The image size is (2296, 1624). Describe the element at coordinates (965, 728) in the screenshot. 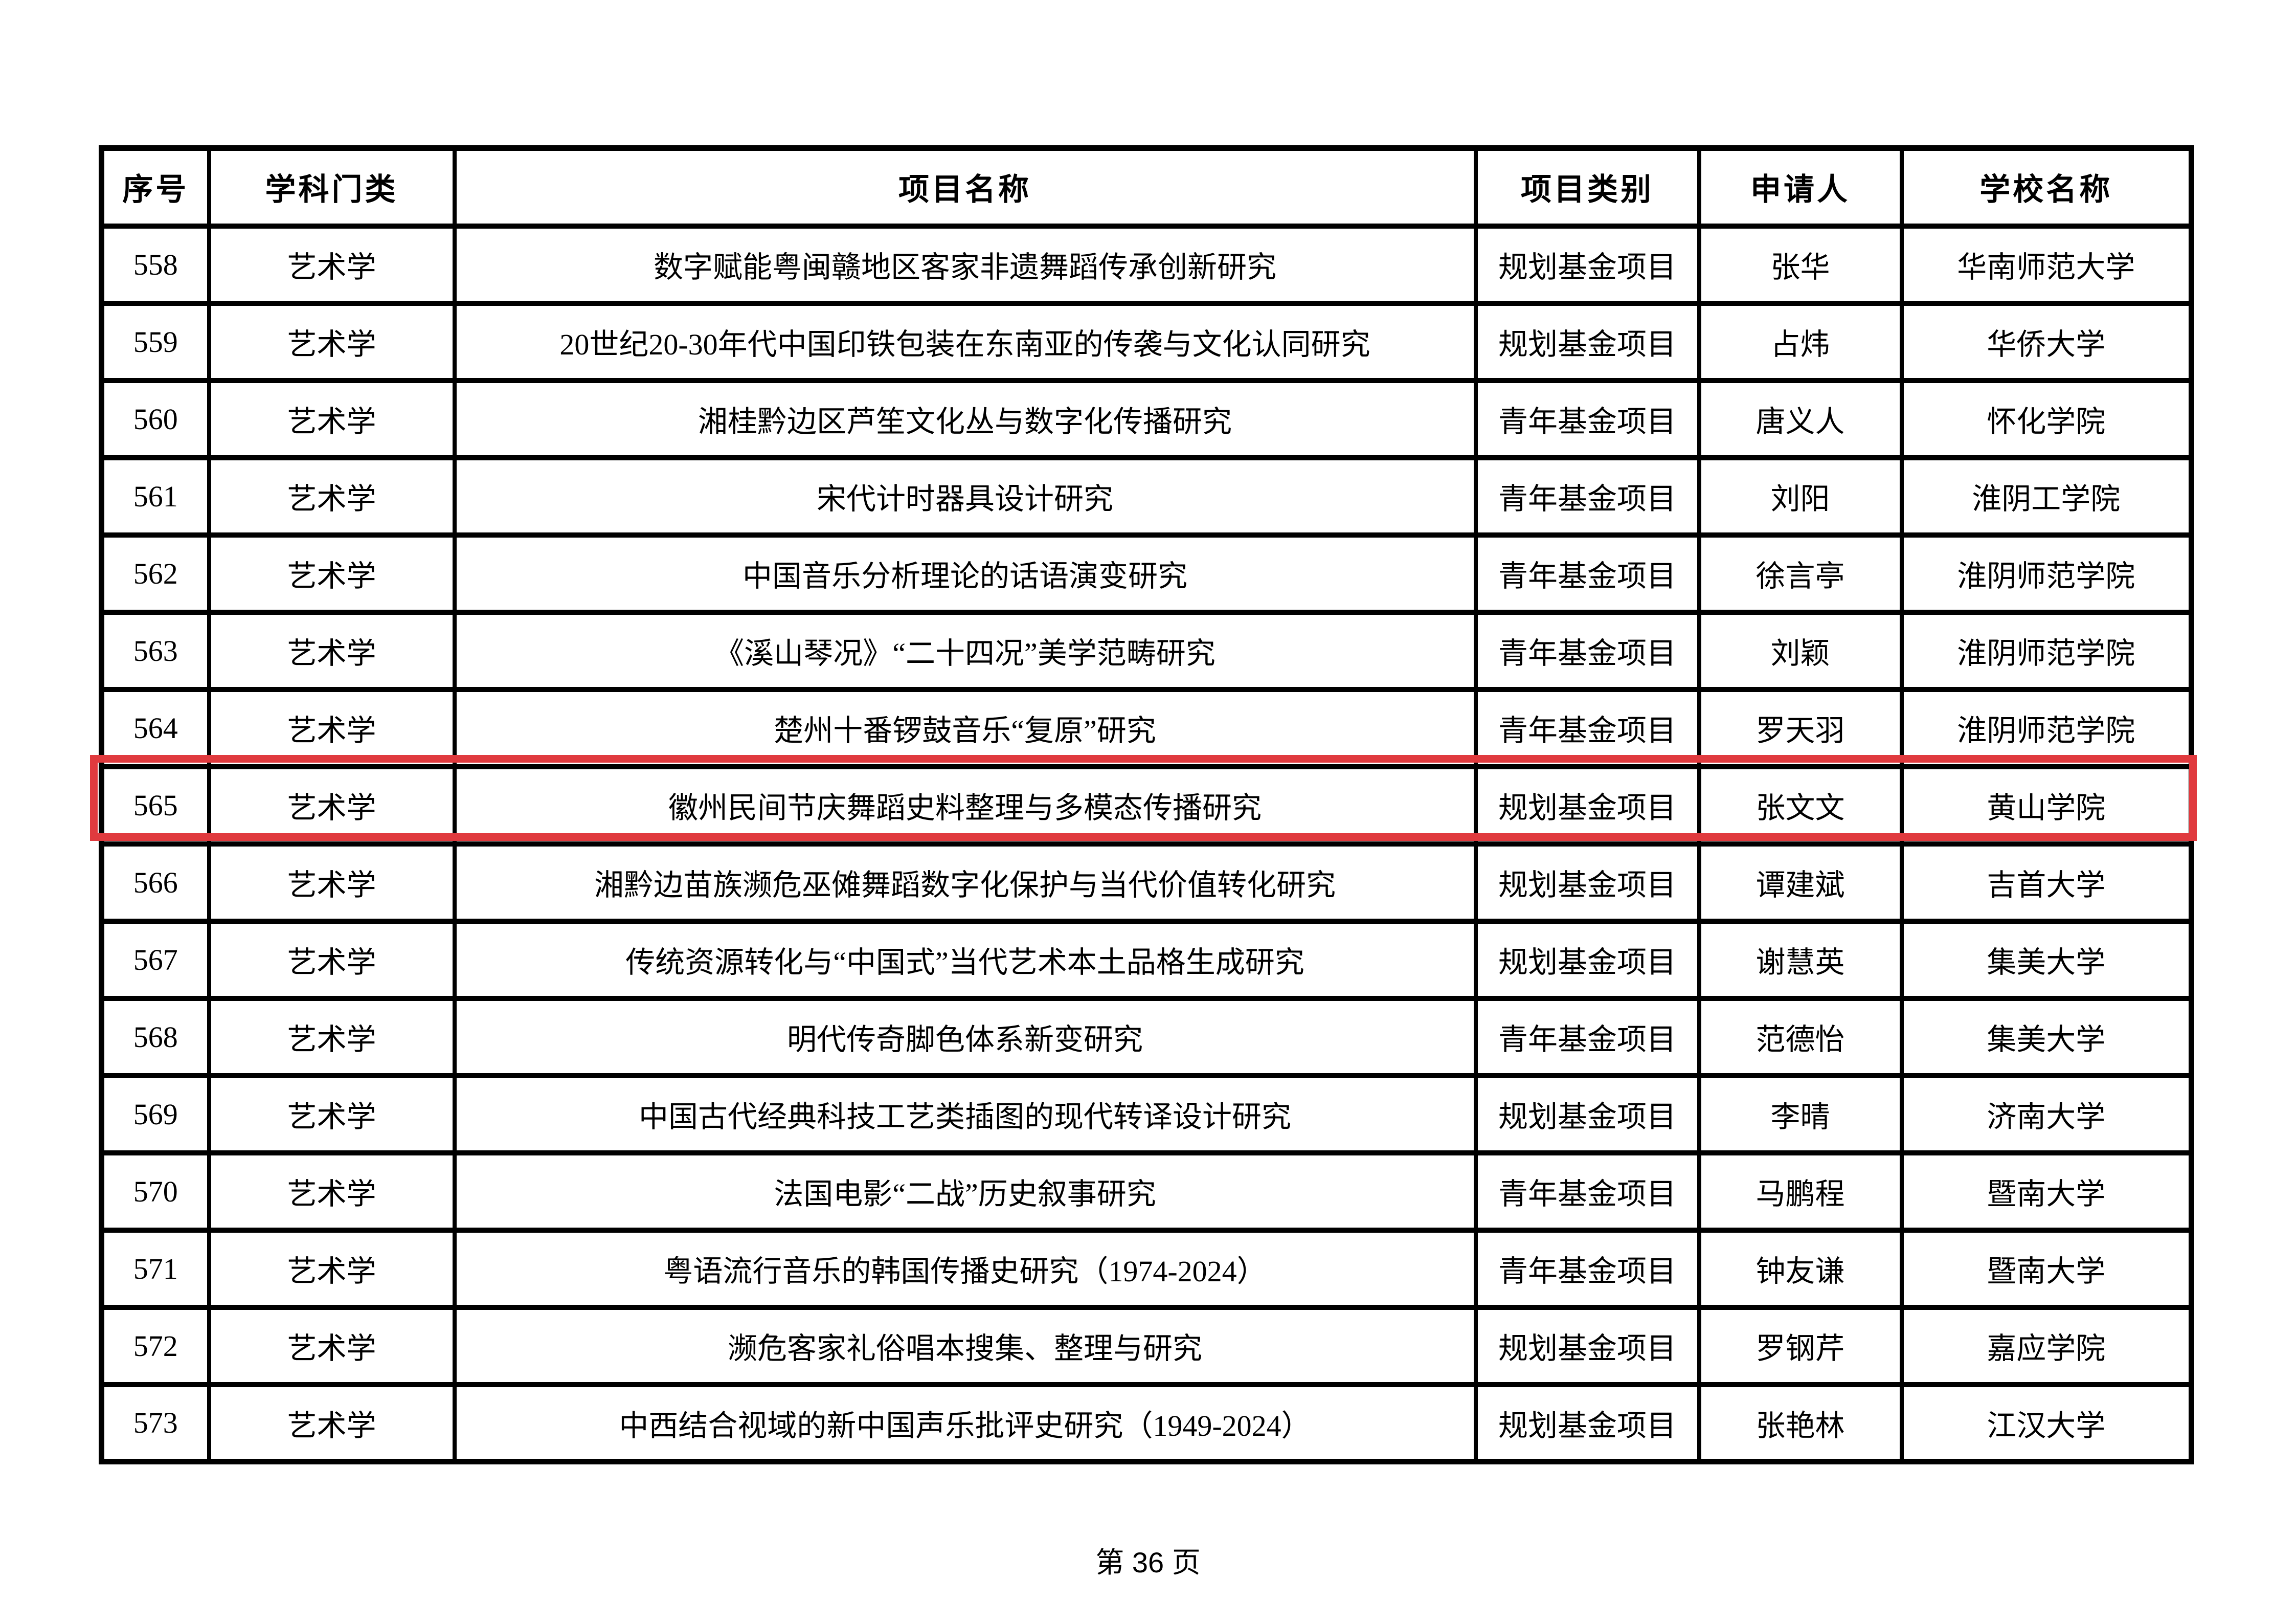

I see `cell-title: 楚州十番锣鼓音乐“复原”研究` at that location.